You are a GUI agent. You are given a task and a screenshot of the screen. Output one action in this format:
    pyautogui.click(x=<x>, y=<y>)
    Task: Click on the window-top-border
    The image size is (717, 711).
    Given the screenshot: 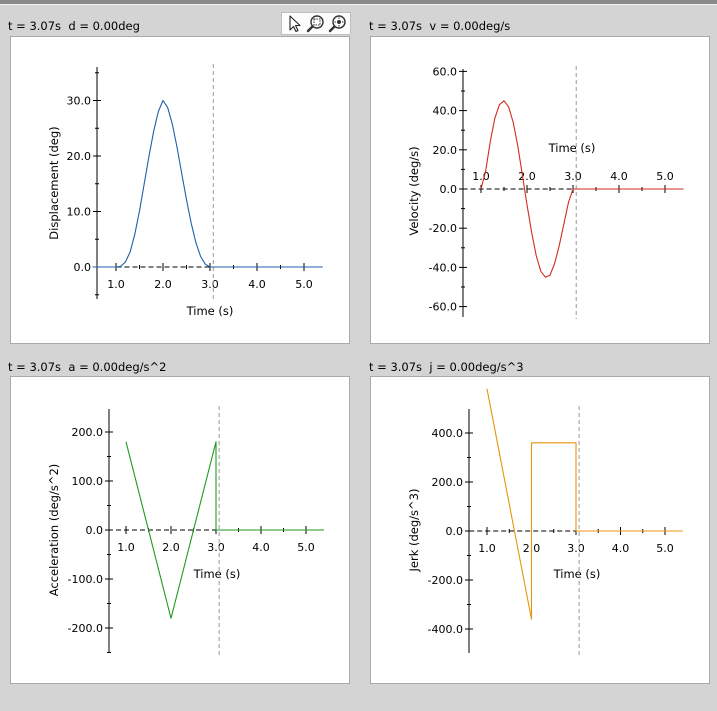 What is the action you would take?
    pyautogui.click(x=358, y=2)
    